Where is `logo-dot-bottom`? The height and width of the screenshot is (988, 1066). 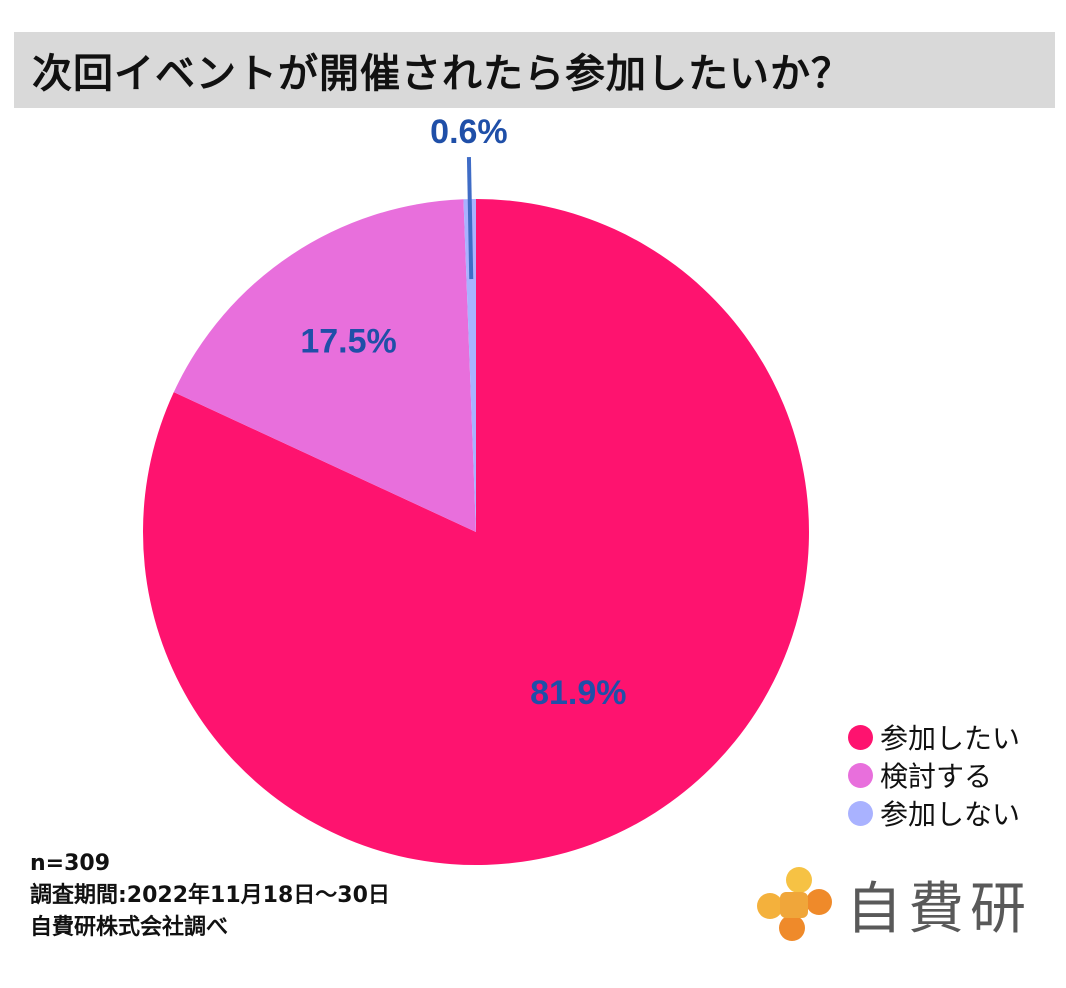
logo-dot-bottom is located at coordinates (792, 927).